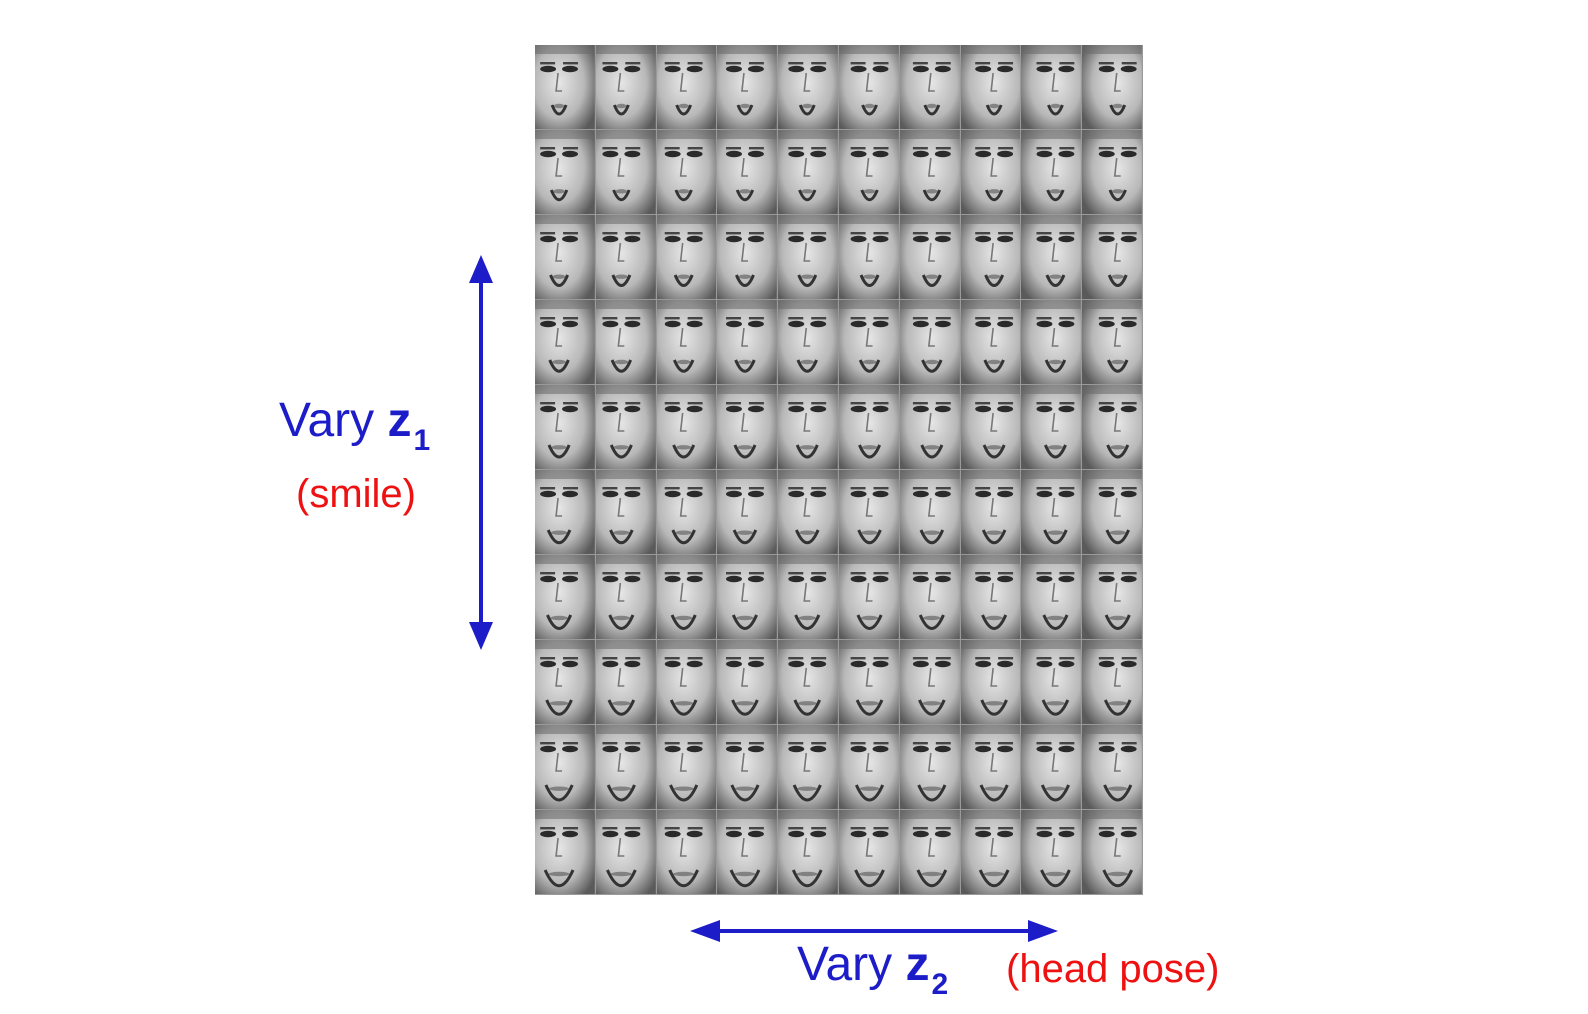  What do you see at coordinates (940, 984) in the screenshot?
I see `z2-subscript: 2` at bounding box center [940, 984].